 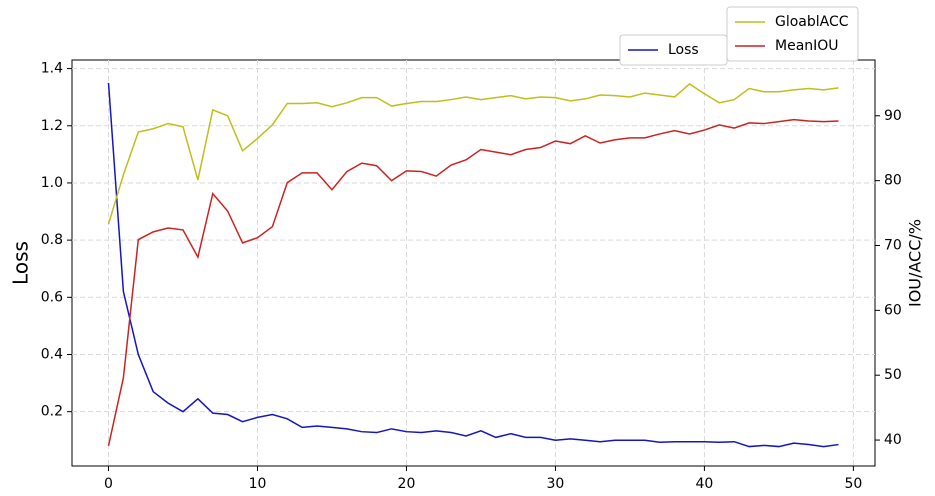 I want to click on y-tick-label: 0.8, so click(x=52, y=240).